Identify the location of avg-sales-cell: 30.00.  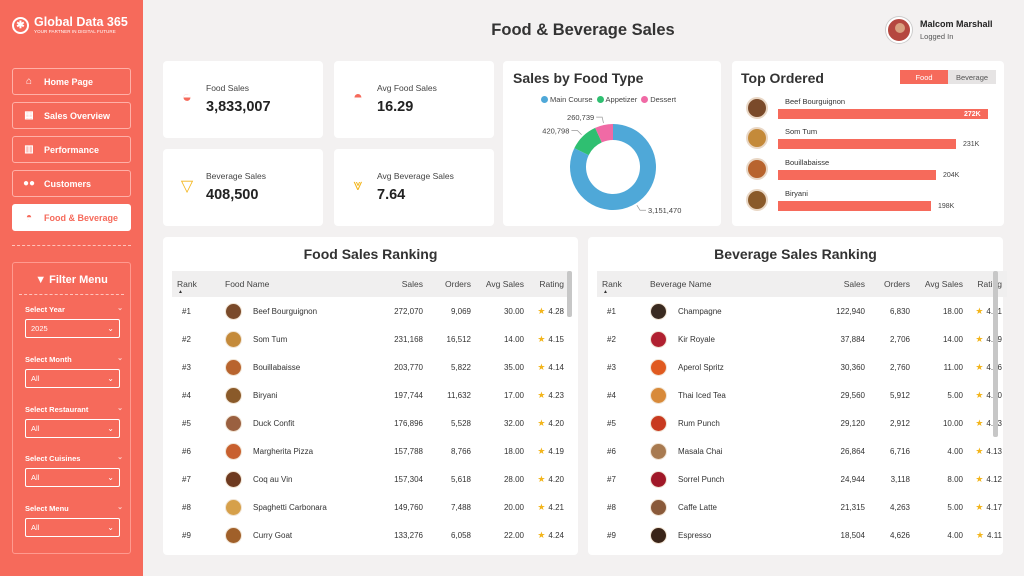
(513, 311).